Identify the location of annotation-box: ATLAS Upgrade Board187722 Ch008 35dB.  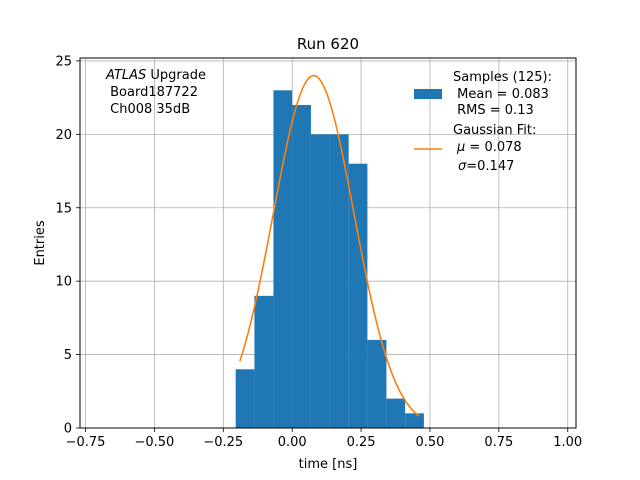
(155, 92).